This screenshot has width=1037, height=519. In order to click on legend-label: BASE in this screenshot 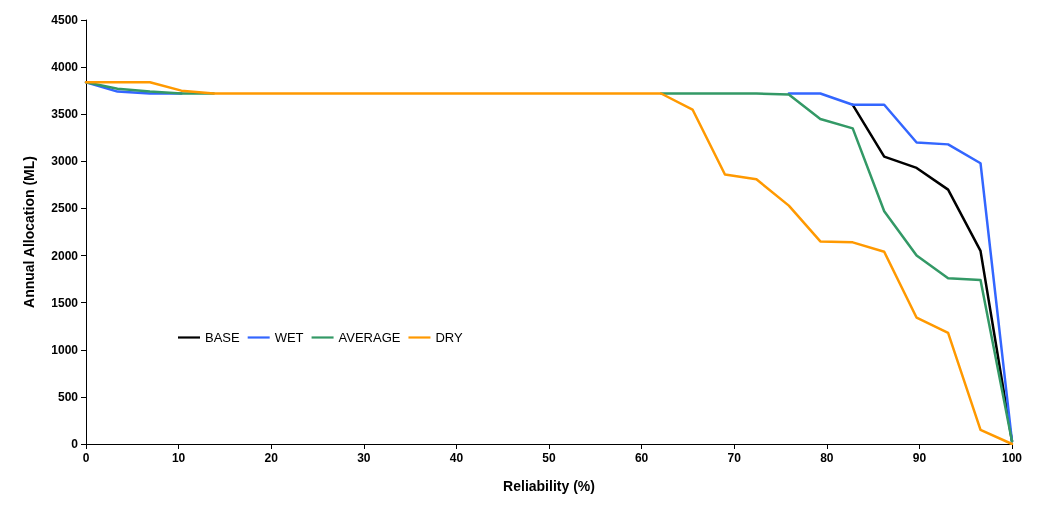, I will do `click(223, 337)`.